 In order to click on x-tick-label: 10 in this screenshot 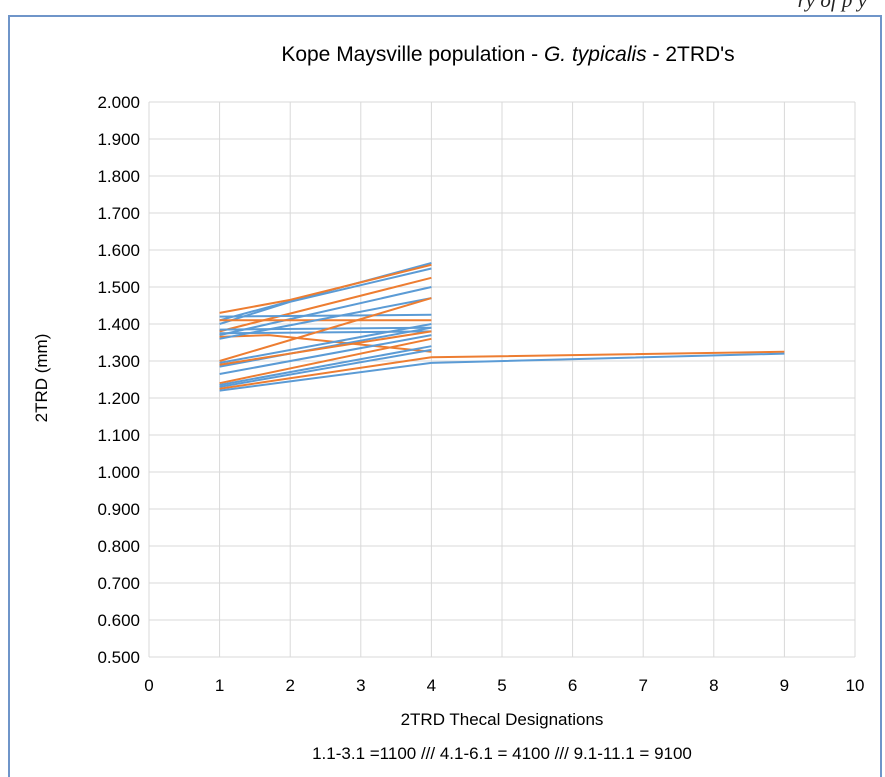, I will do `click(855, 685)`.